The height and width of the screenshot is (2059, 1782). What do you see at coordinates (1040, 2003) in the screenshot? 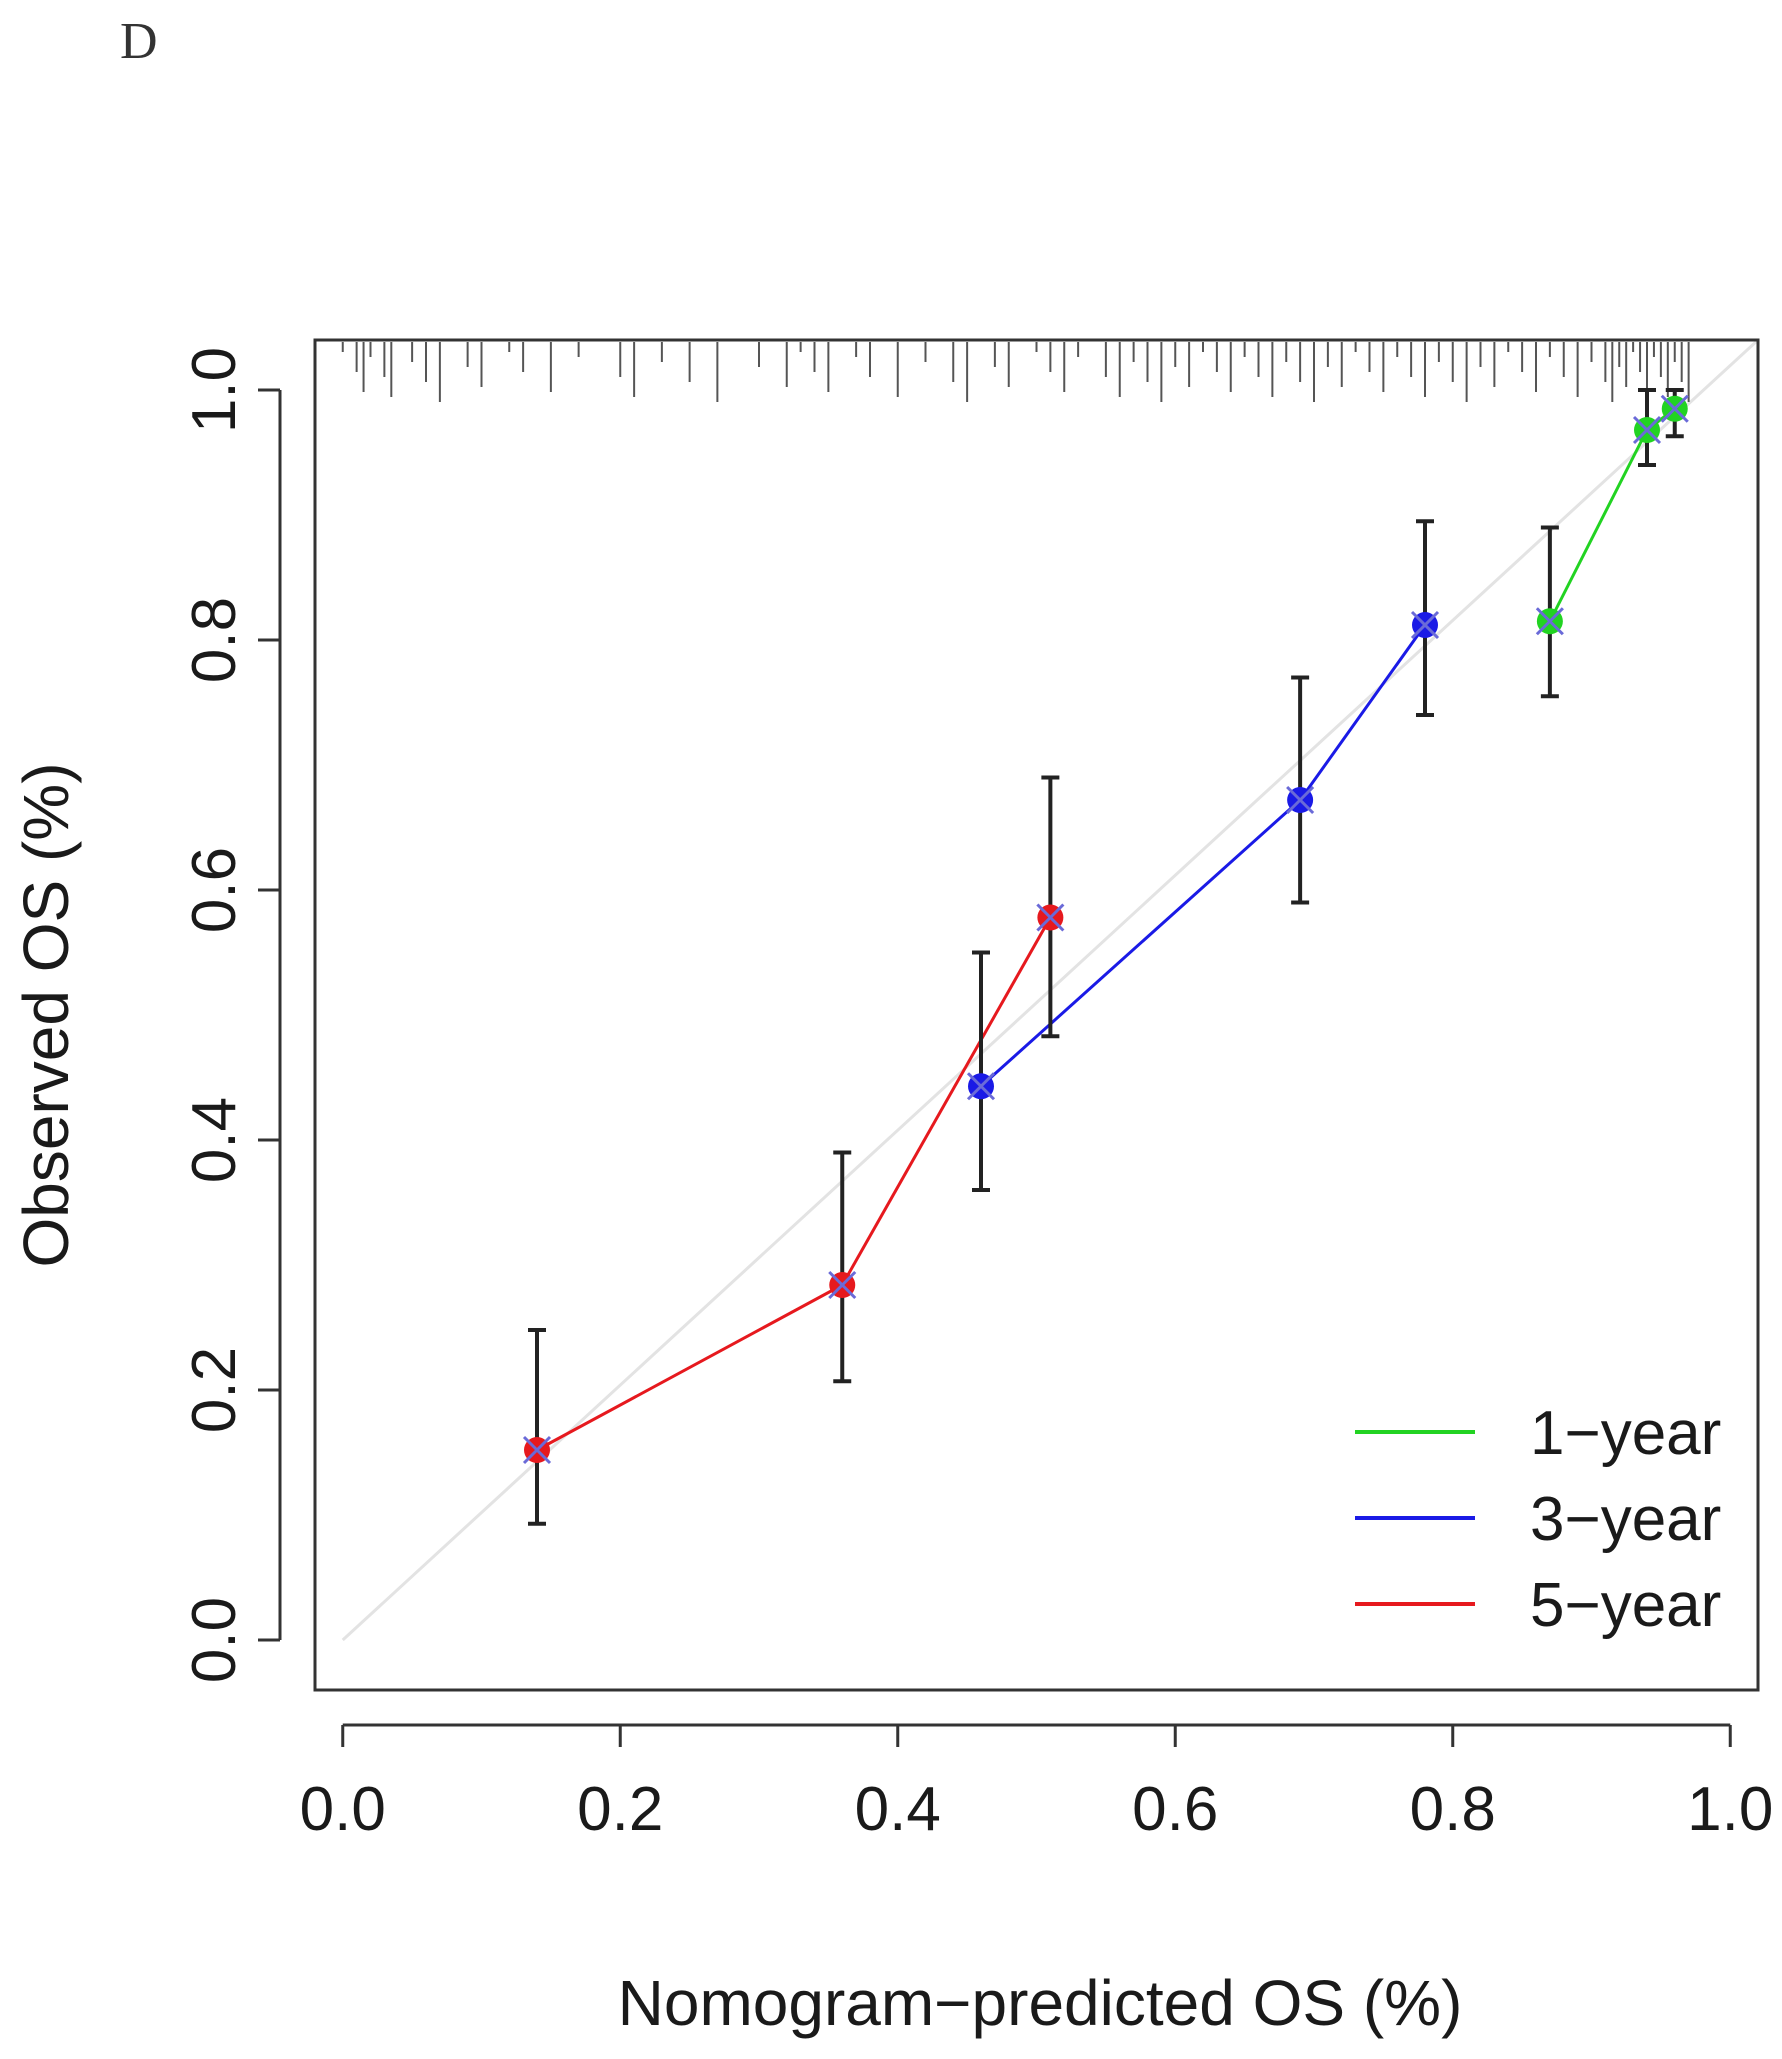
I see `x-axis-label: Nomogram−predicted OS (%)` at bounding box center [1040, 2003].